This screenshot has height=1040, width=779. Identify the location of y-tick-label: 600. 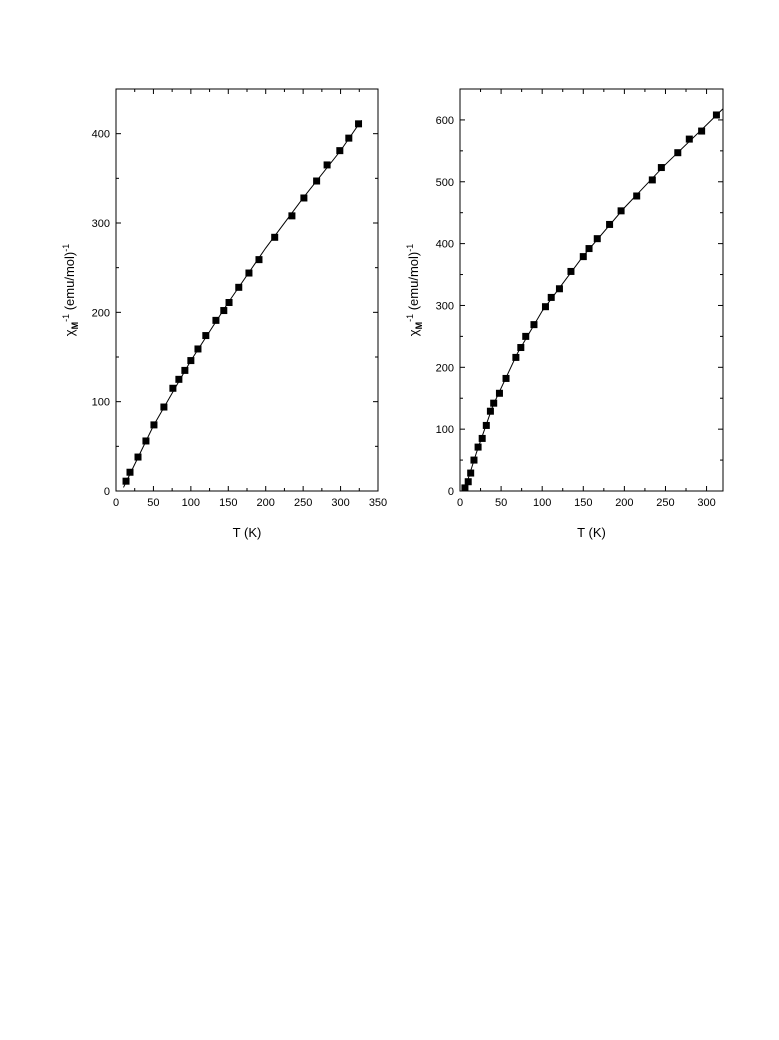
(445, 121).